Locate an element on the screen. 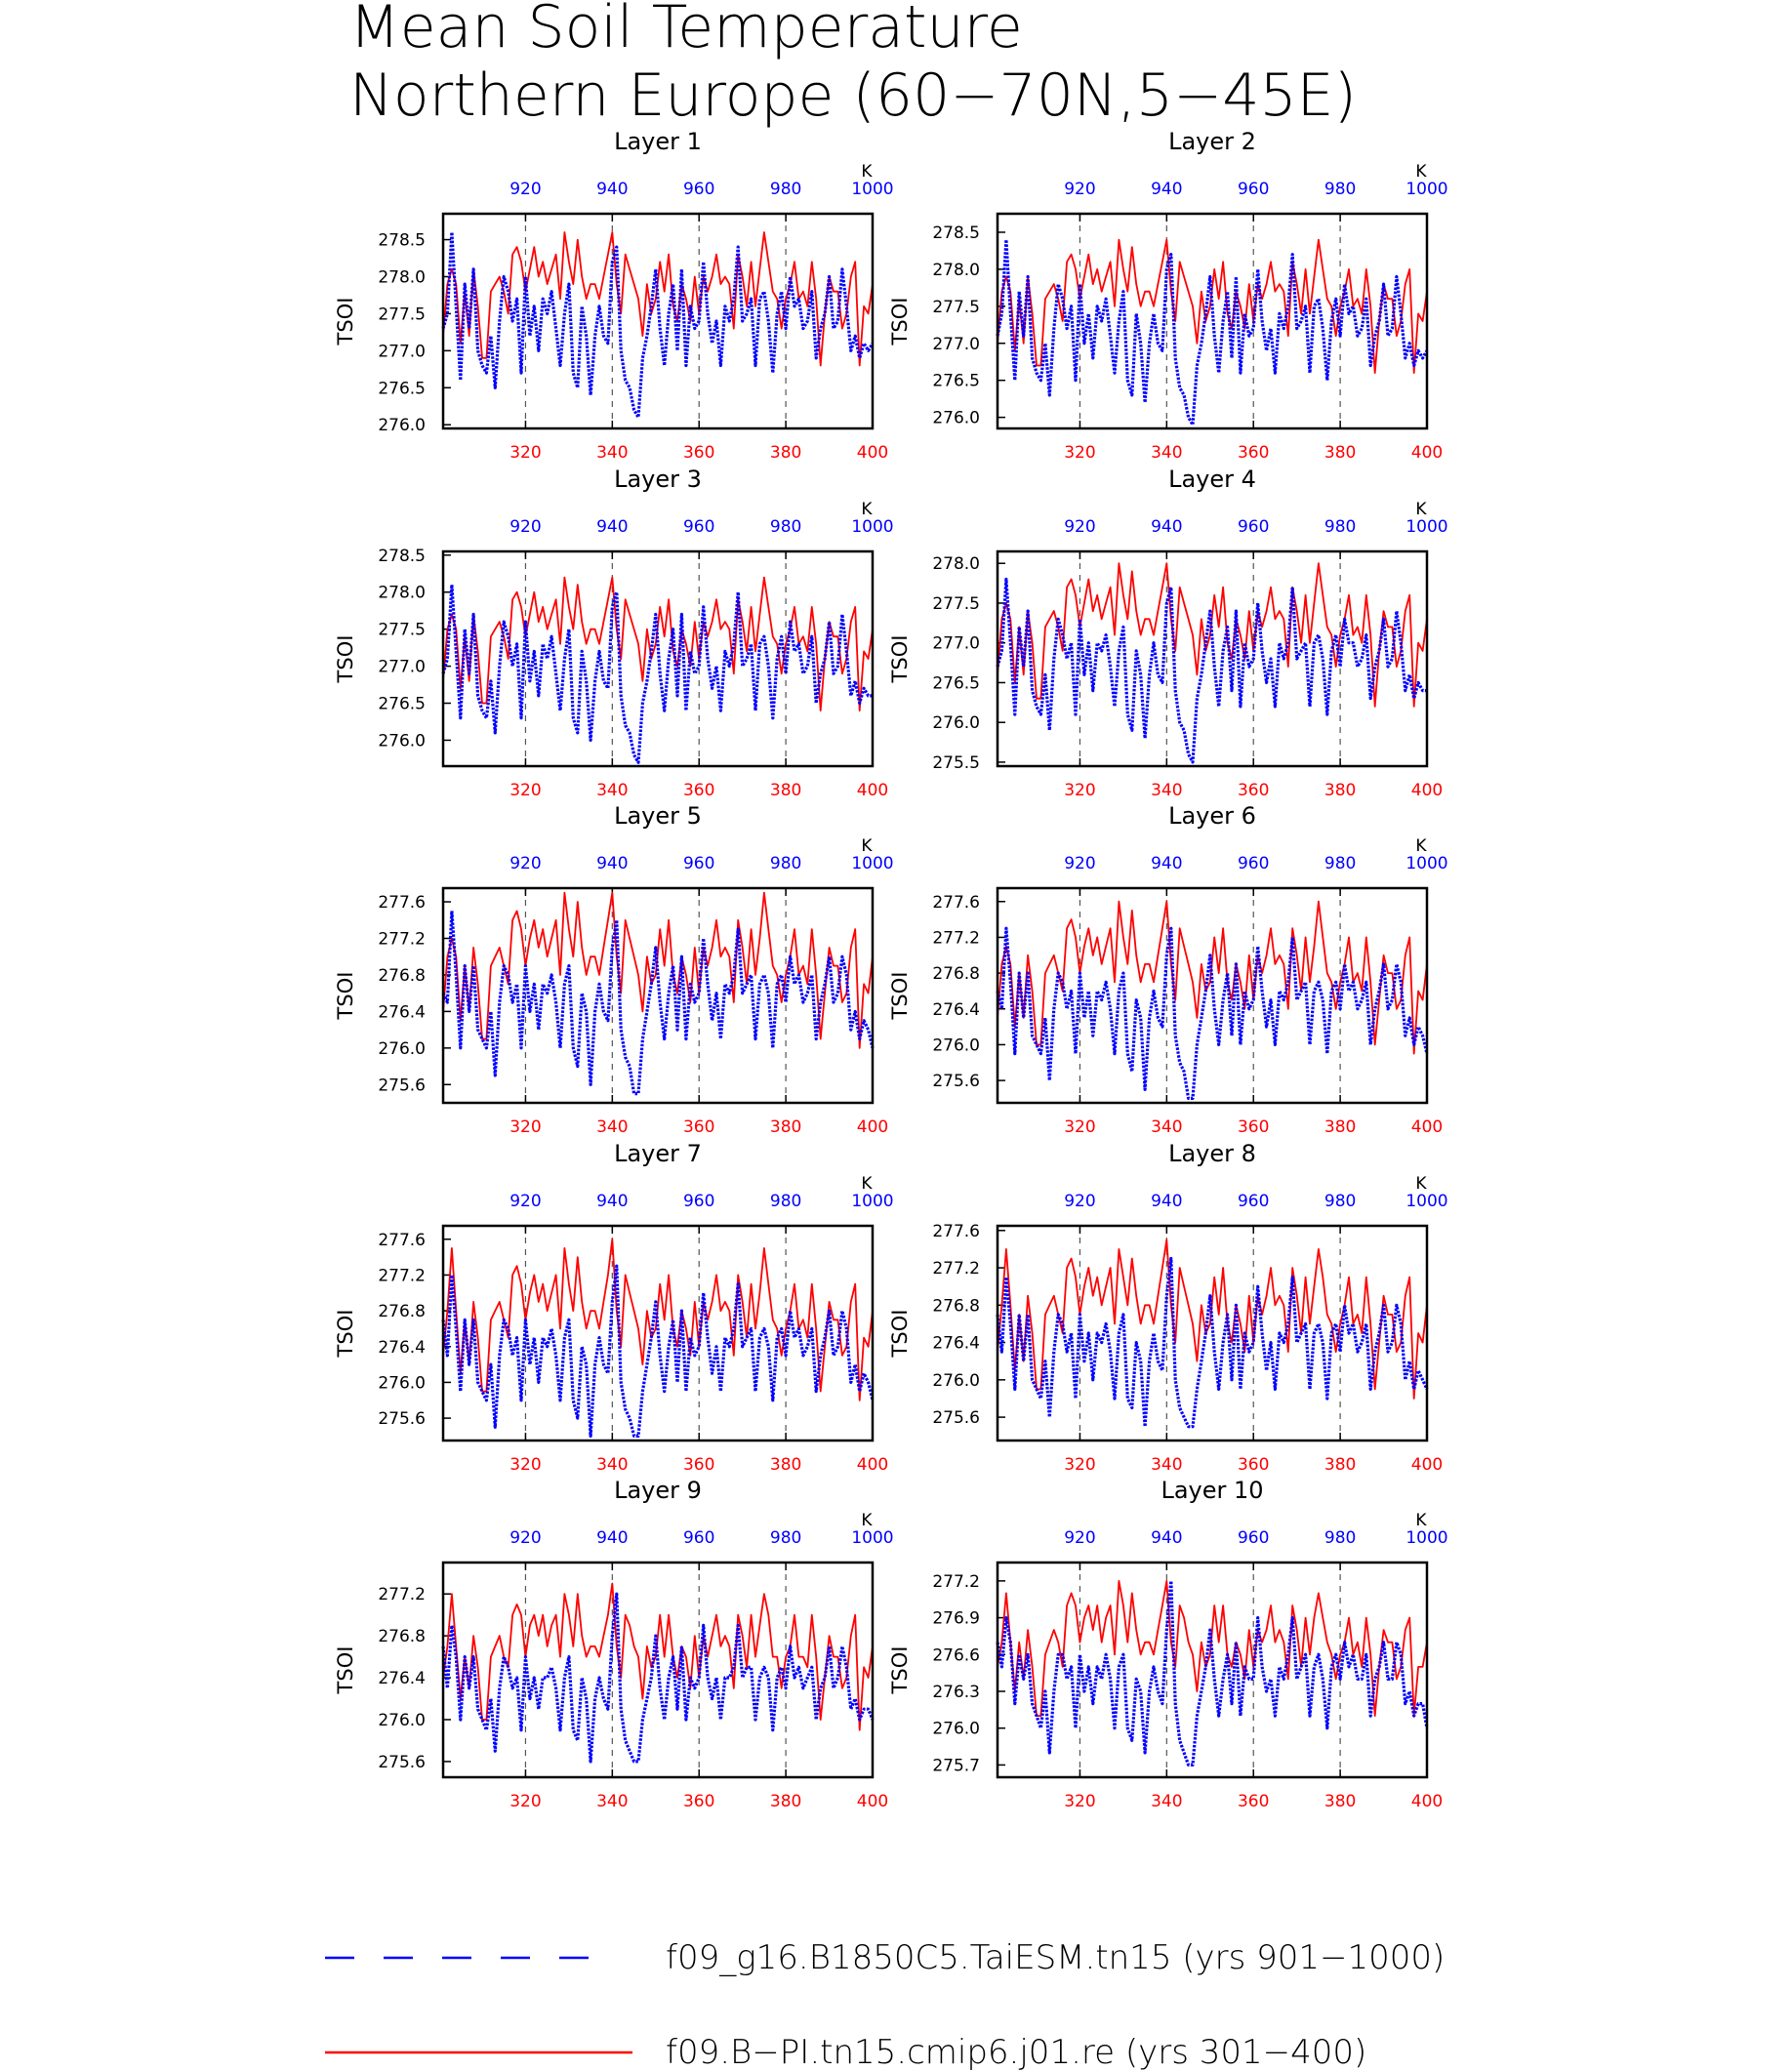 The width and height of the screenshot is (1792, 2071). y-tick-label: 275.7 is located at coordinates (956, 1766).